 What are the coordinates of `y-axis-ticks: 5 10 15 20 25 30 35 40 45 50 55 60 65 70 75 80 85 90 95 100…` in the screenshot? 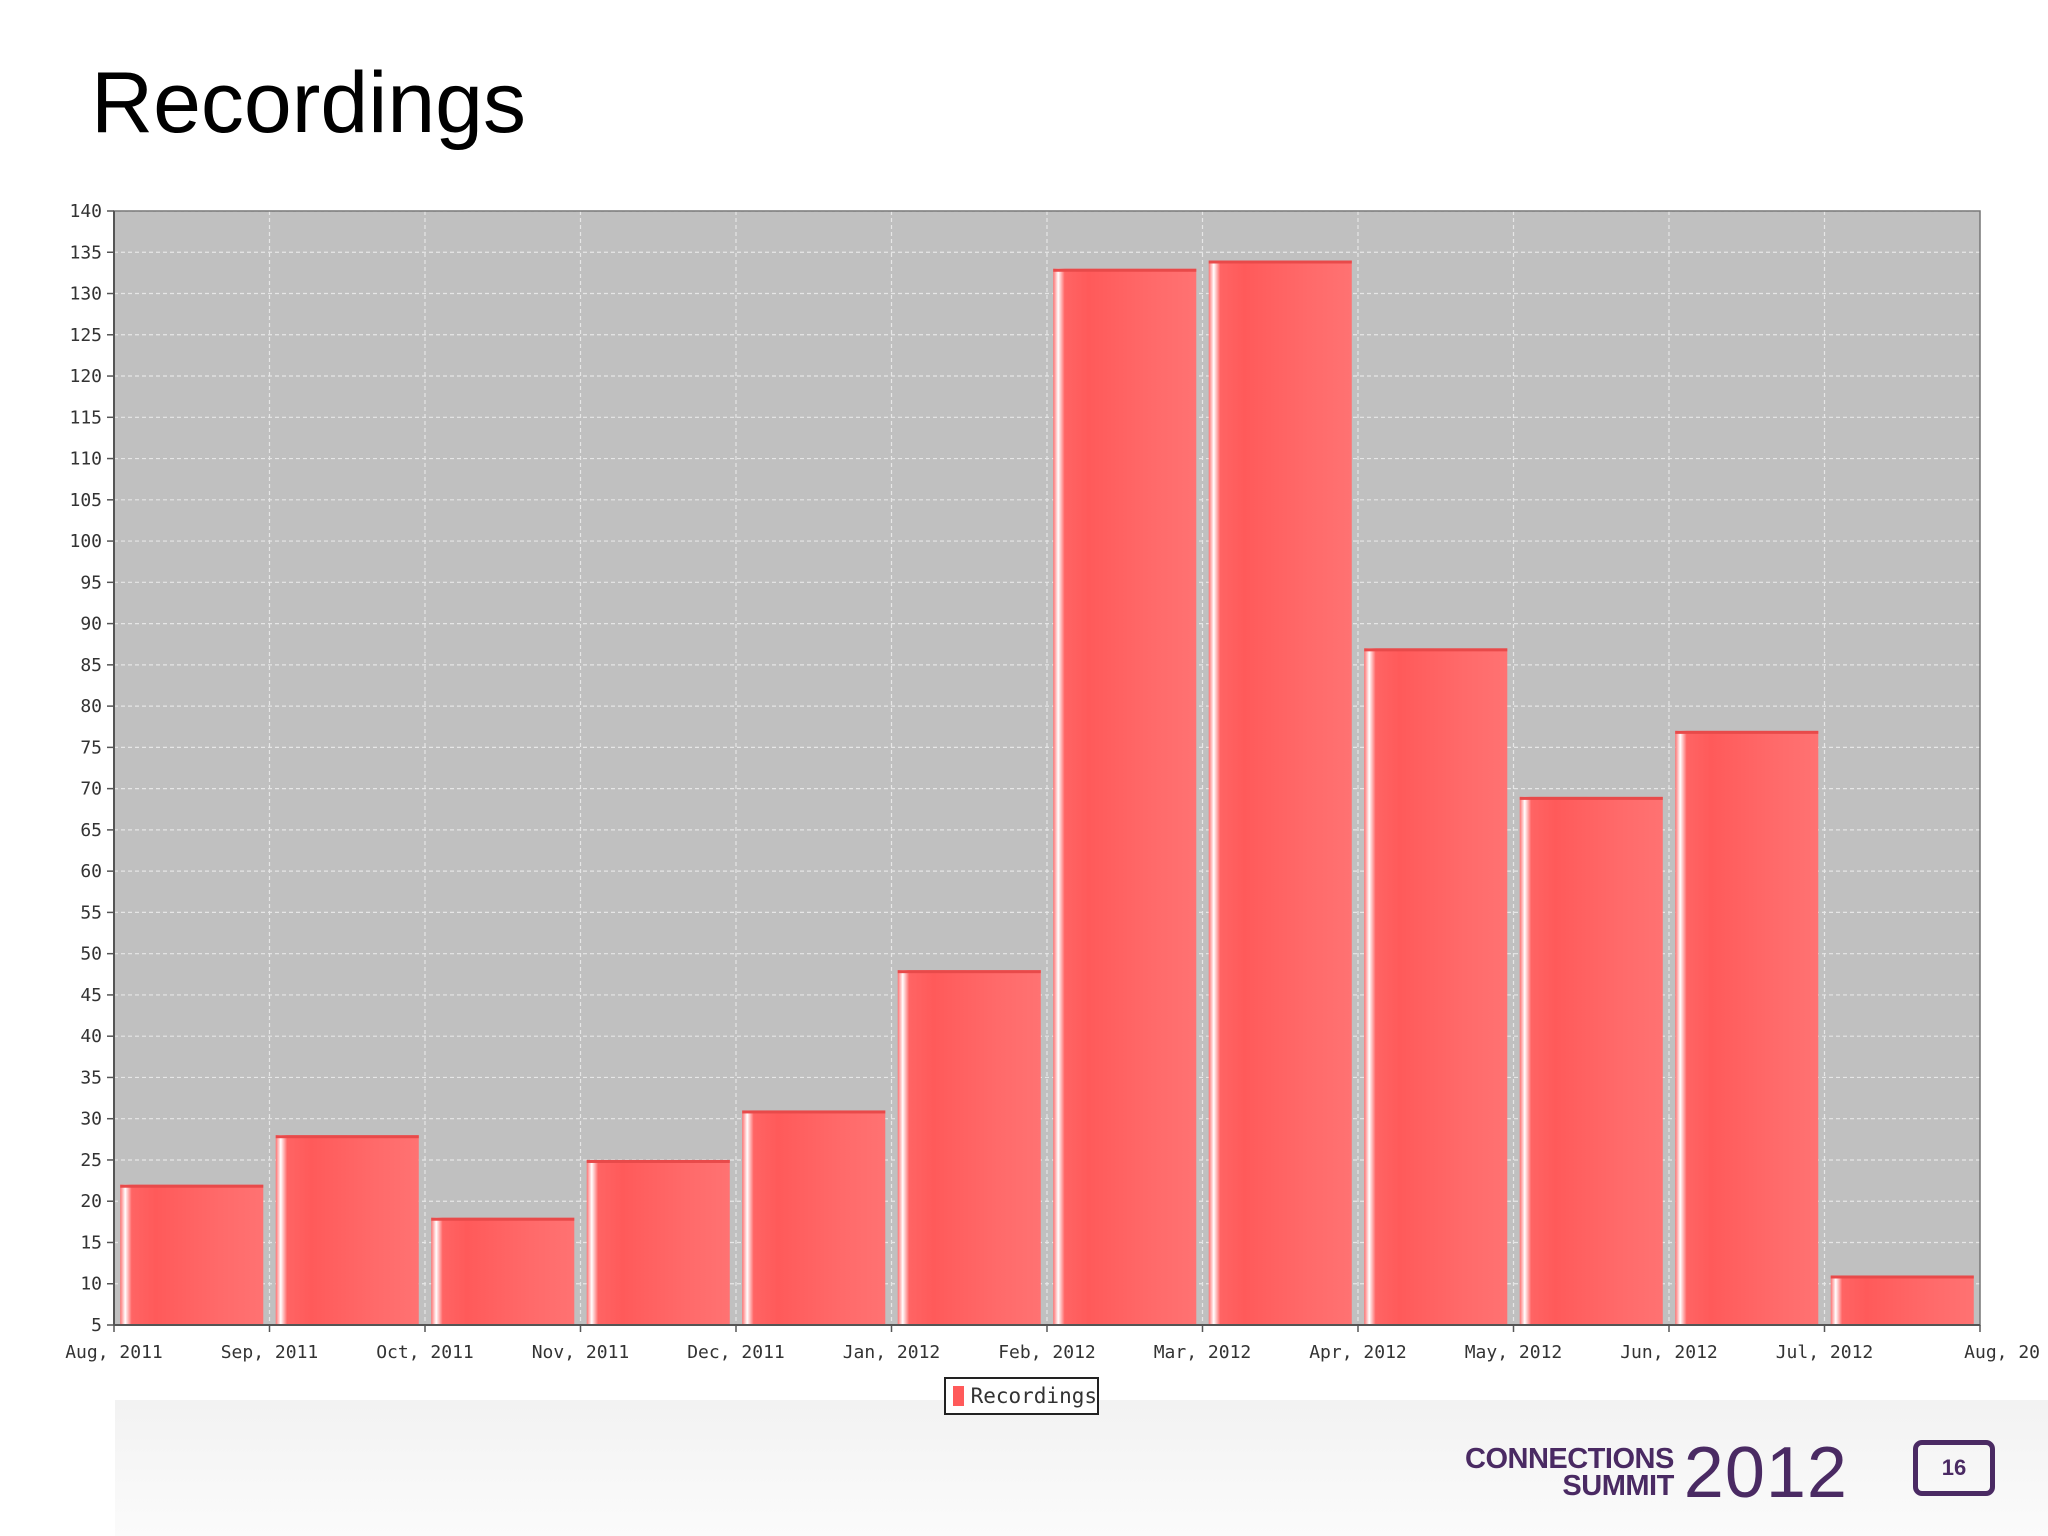 It's located at (91, 768).